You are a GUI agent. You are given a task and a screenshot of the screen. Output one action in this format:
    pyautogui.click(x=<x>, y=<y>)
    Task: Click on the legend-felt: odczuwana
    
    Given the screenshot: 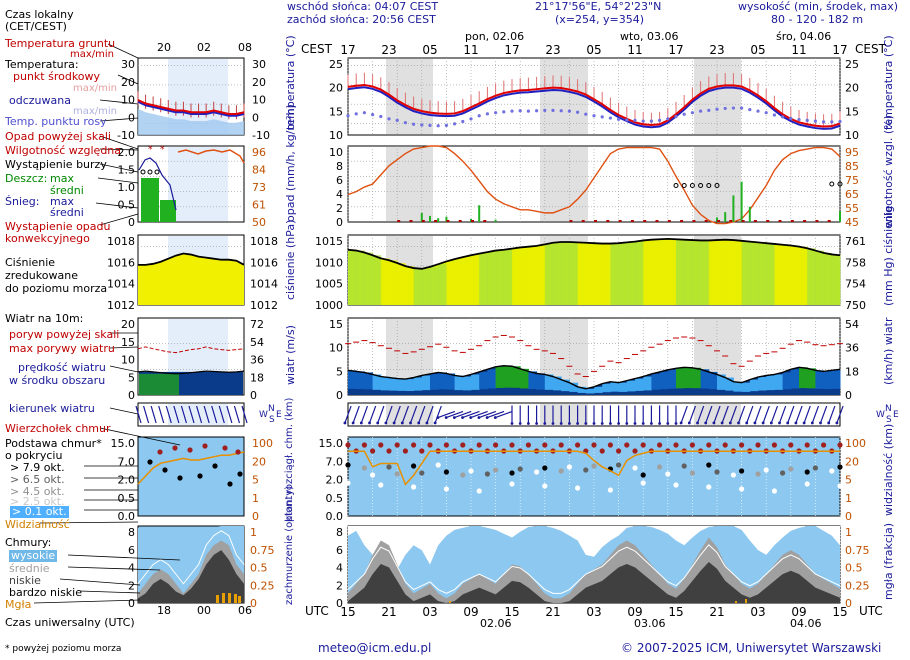 What is the action you would take?
    pyautogui.click(x=40, y=100)
    